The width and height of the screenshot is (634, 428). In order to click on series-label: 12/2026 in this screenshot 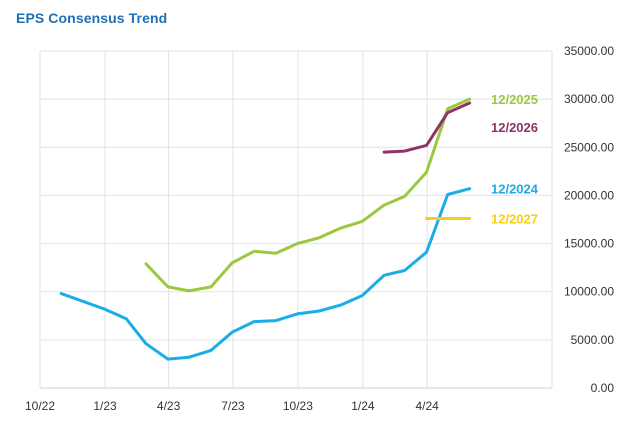, I will do `click(514, 127)`.